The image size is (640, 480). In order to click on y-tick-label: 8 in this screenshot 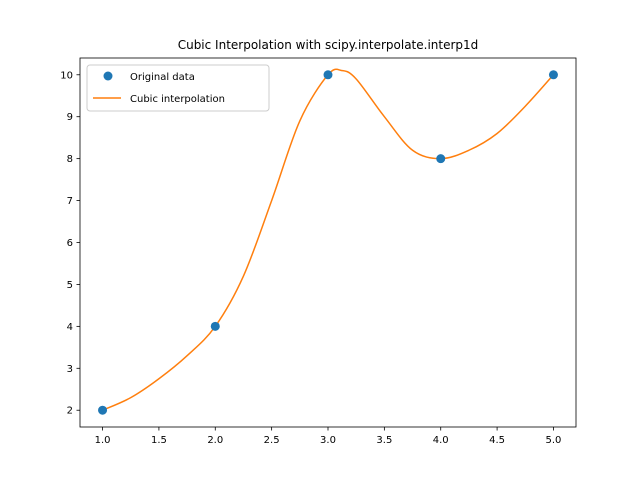, I will do `click(70, 159)`.